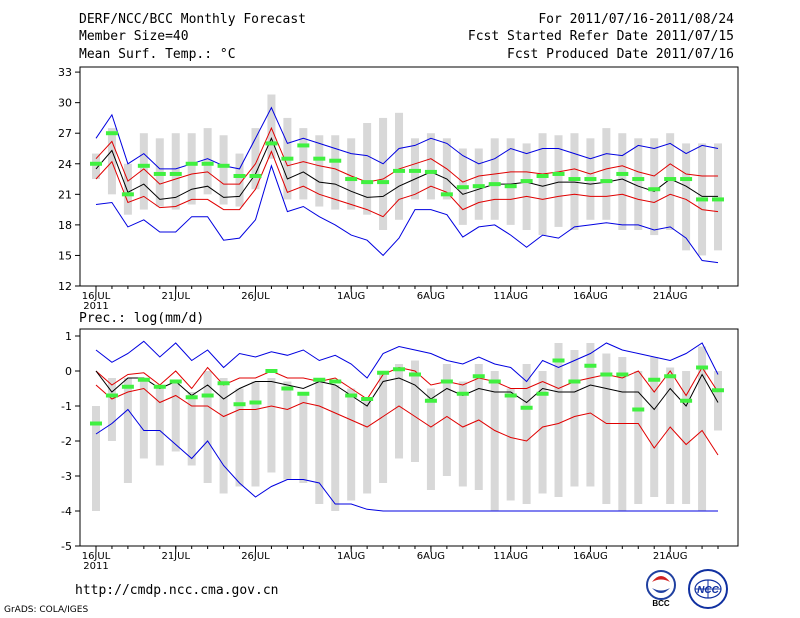 This screenshot has height=618, width=800. What do you see at coordinates (661, 589) in the screenshot?
I see `bcc-logo: BCC` at bounding box center [661, 589].